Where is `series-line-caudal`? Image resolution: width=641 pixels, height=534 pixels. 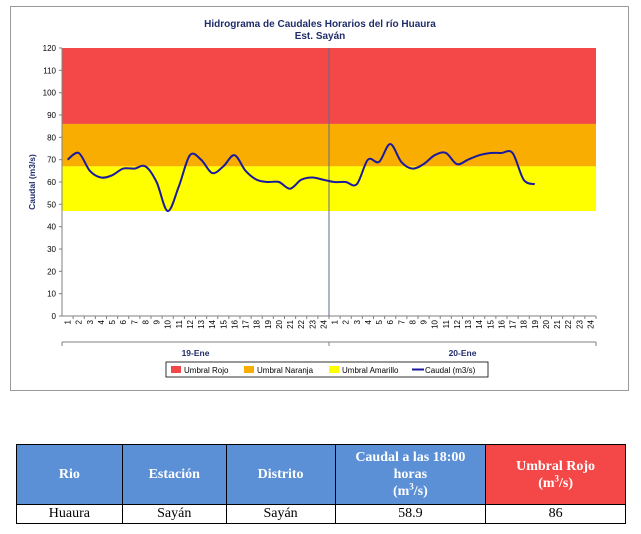 series-line-caudal is located at coordinates (301, 178).